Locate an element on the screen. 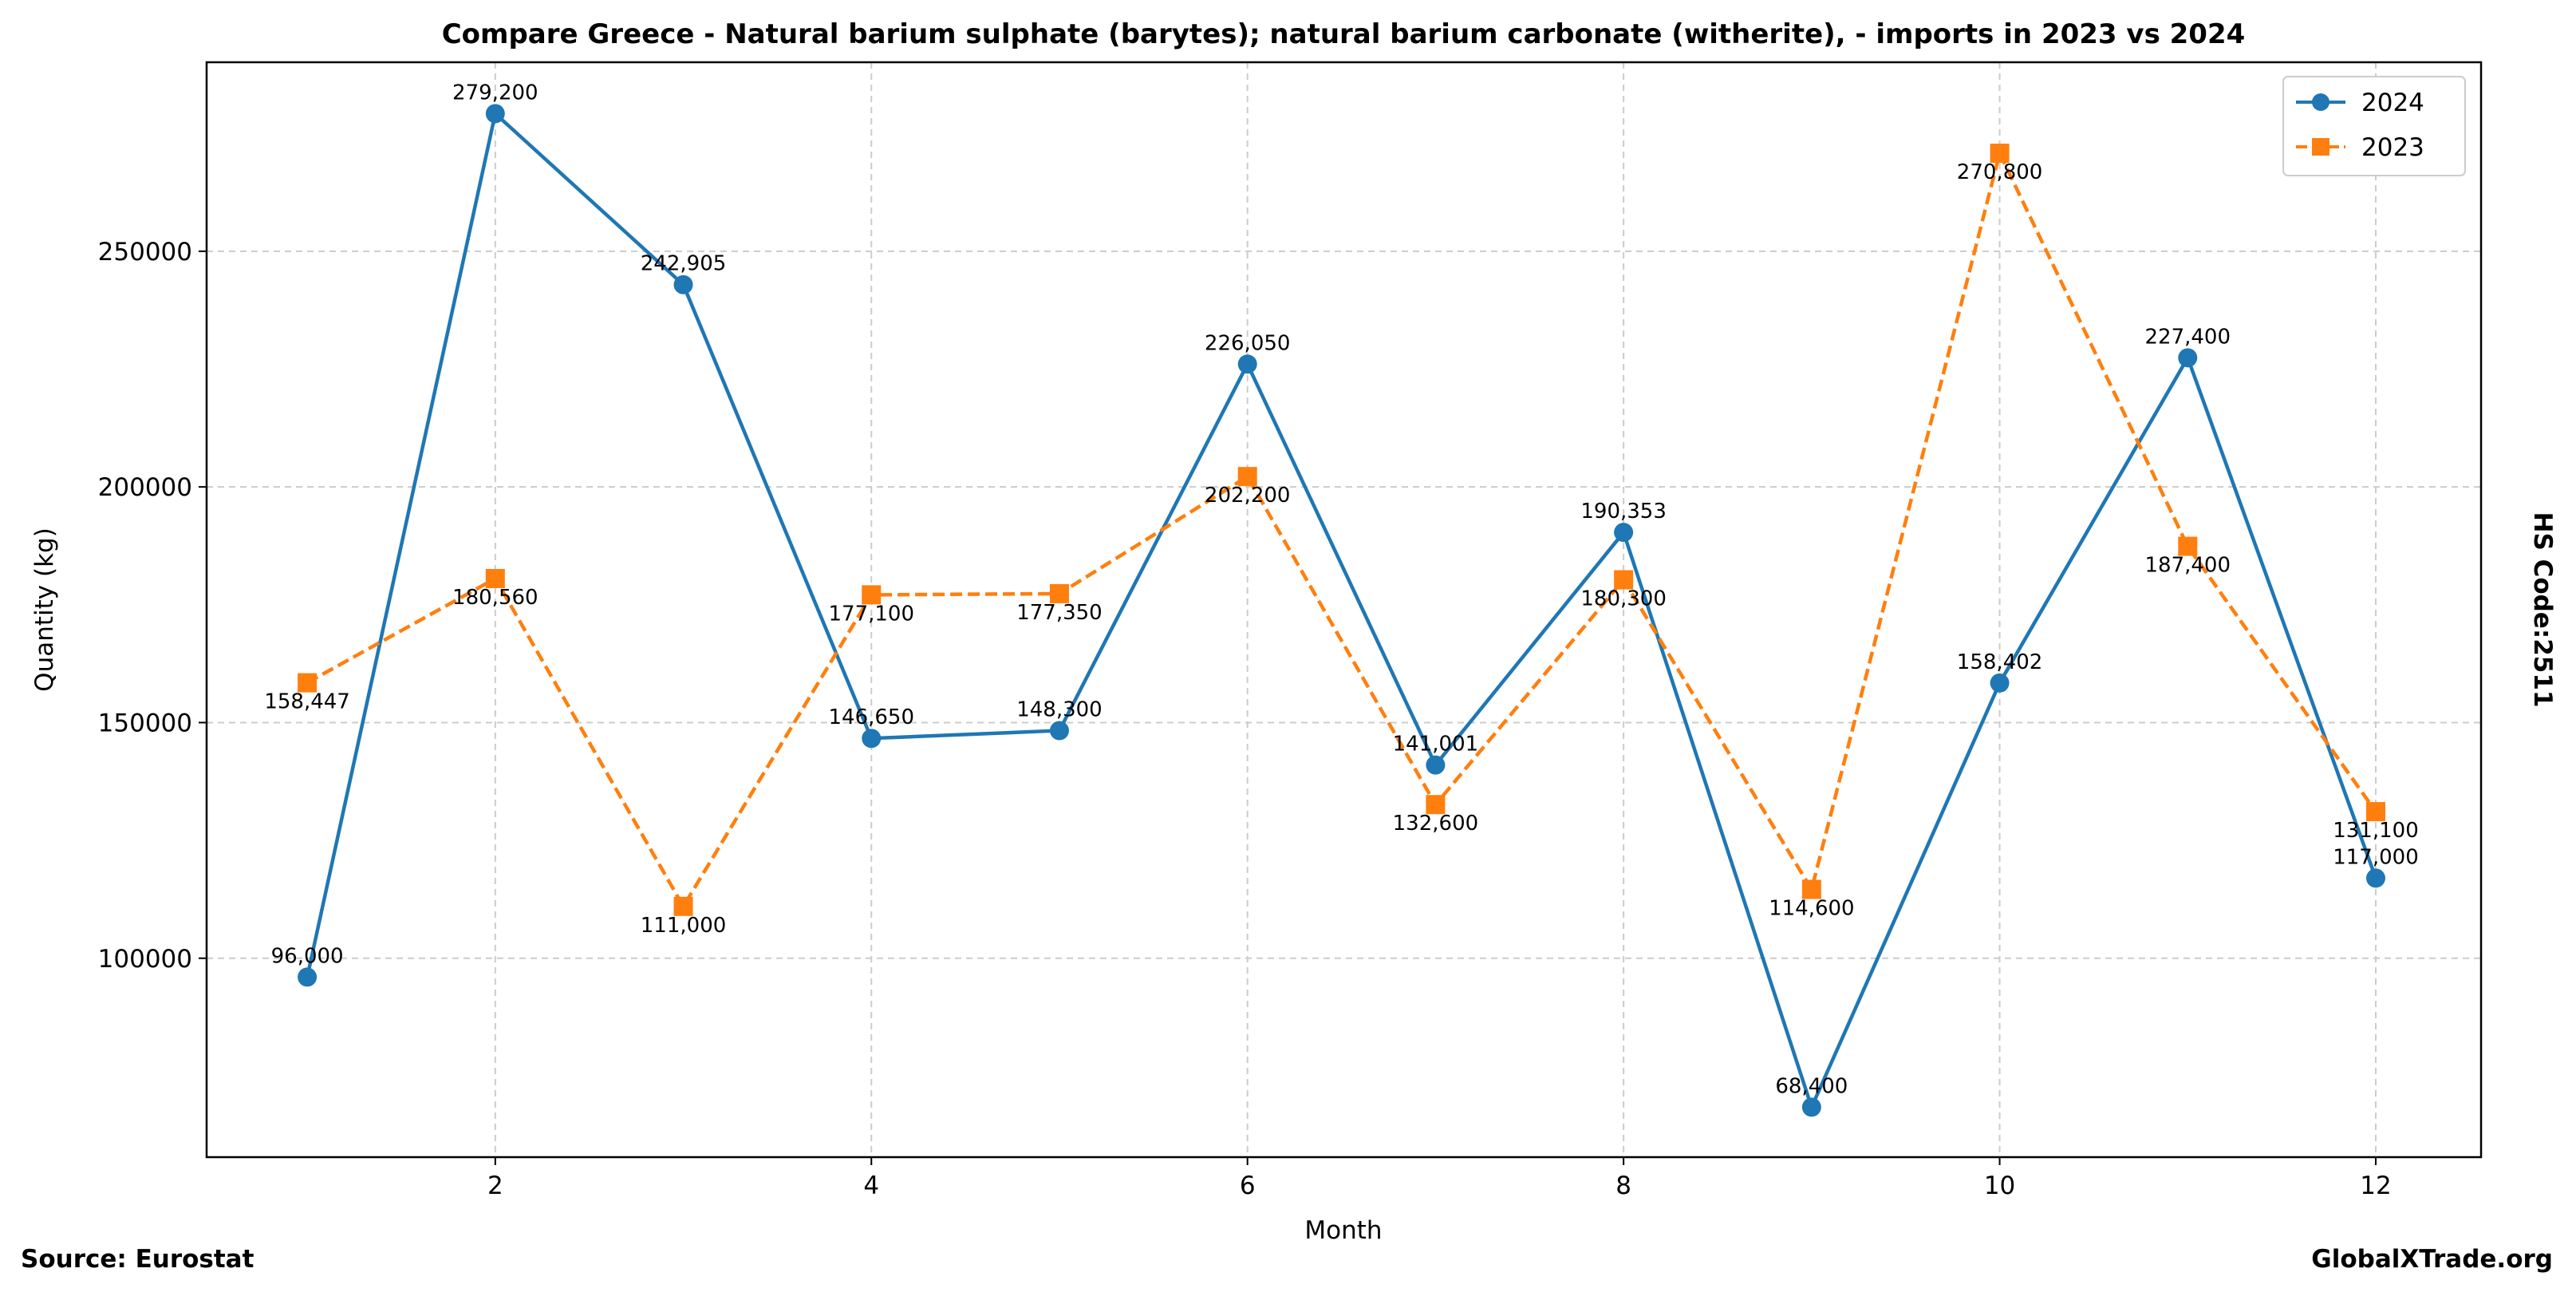 The width and height of the screenshot is (2576, 1296). data-label-2023: 177,350 is located at coordinates (1060, 613).